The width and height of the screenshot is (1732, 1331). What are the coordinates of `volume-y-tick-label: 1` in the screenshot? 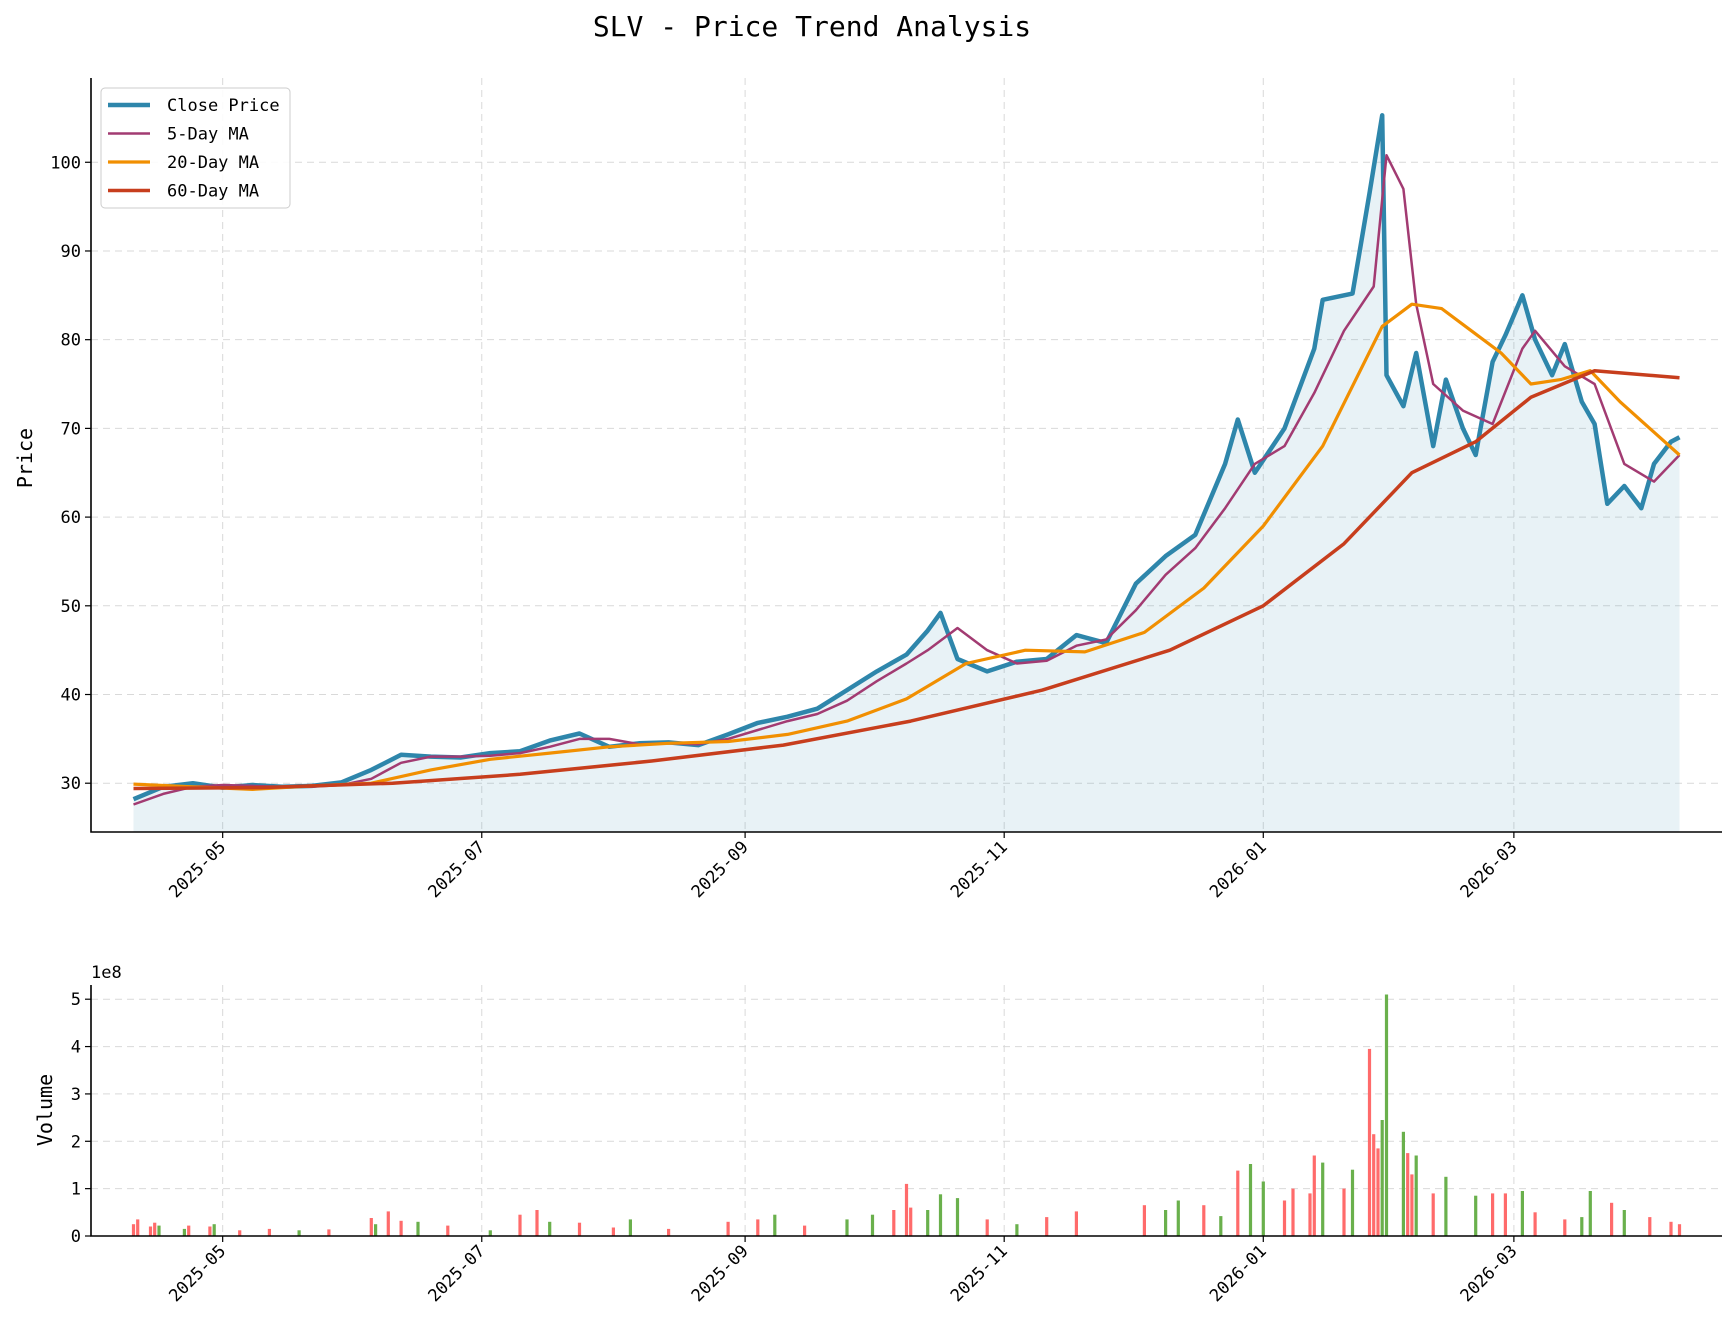 It's located at (76, 1190).